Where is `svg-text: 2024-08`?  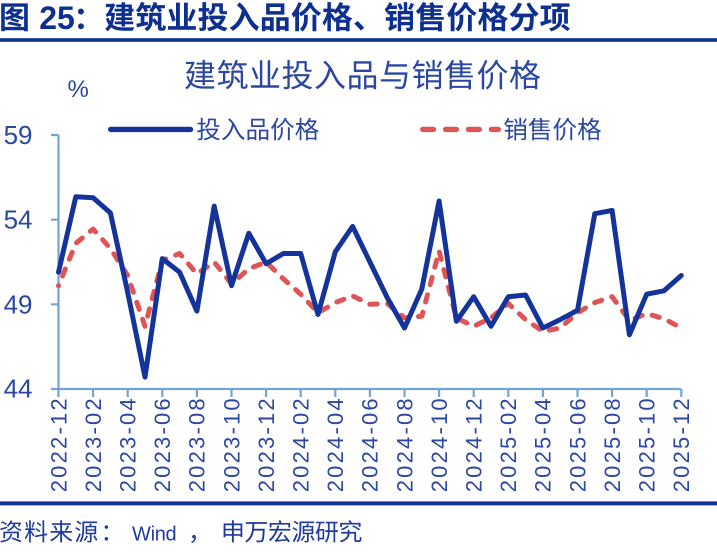
svg-text: 2024-08 is located at coordinates (404, 444).